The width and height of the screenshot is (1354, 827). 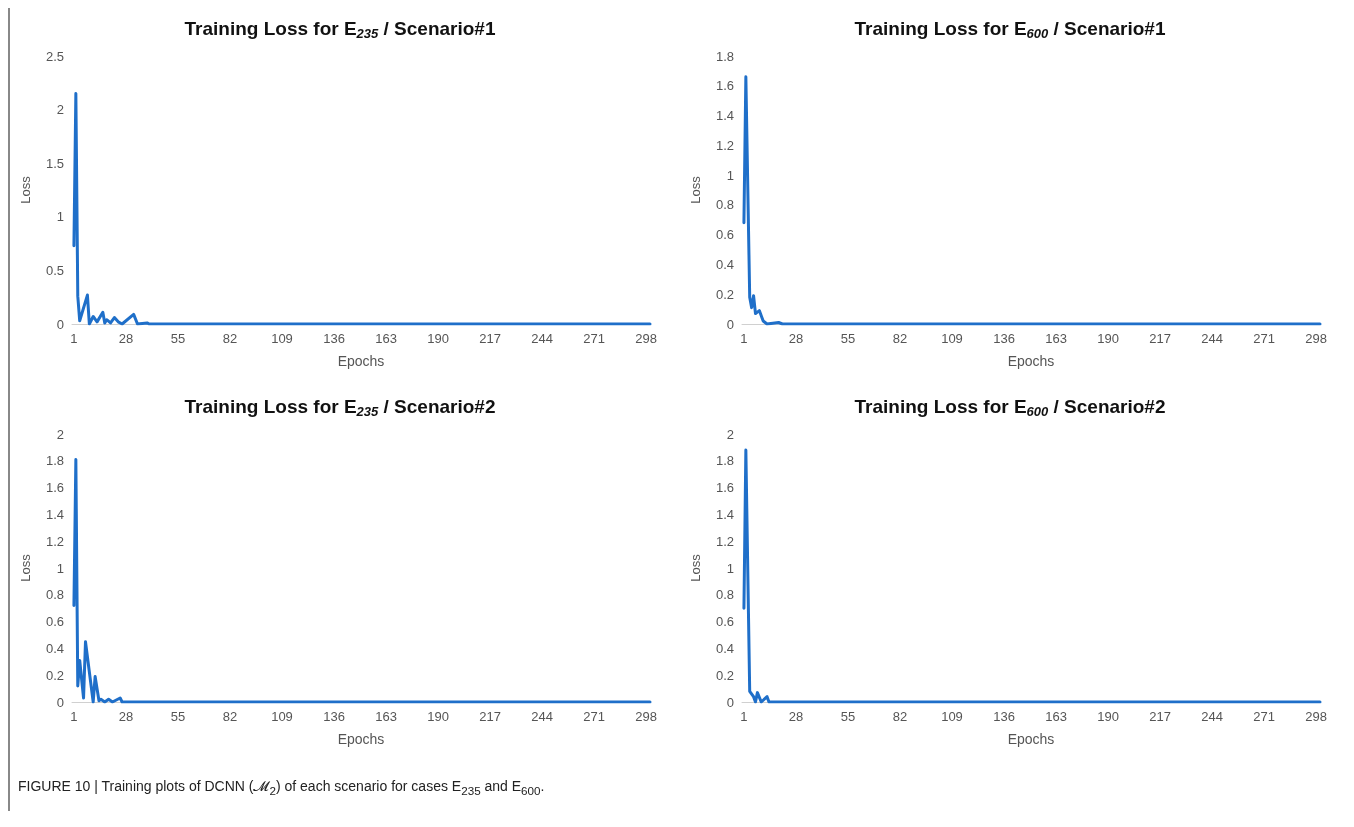 What do you see at coordinates (281, 788) in the screenshot?
I see `caption: FIGURE 10 | Training plots of DCNN (𝓜$_{2}$) of each scenario for cases E$_{235}$ and E$_{600}$.` at bounding box center [281, 788].